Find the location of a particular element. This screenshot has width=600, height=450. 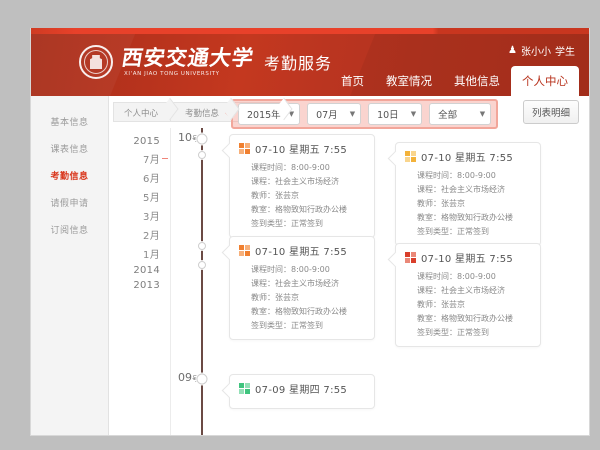

university-seal-icon is located at coordinates (96, 62).